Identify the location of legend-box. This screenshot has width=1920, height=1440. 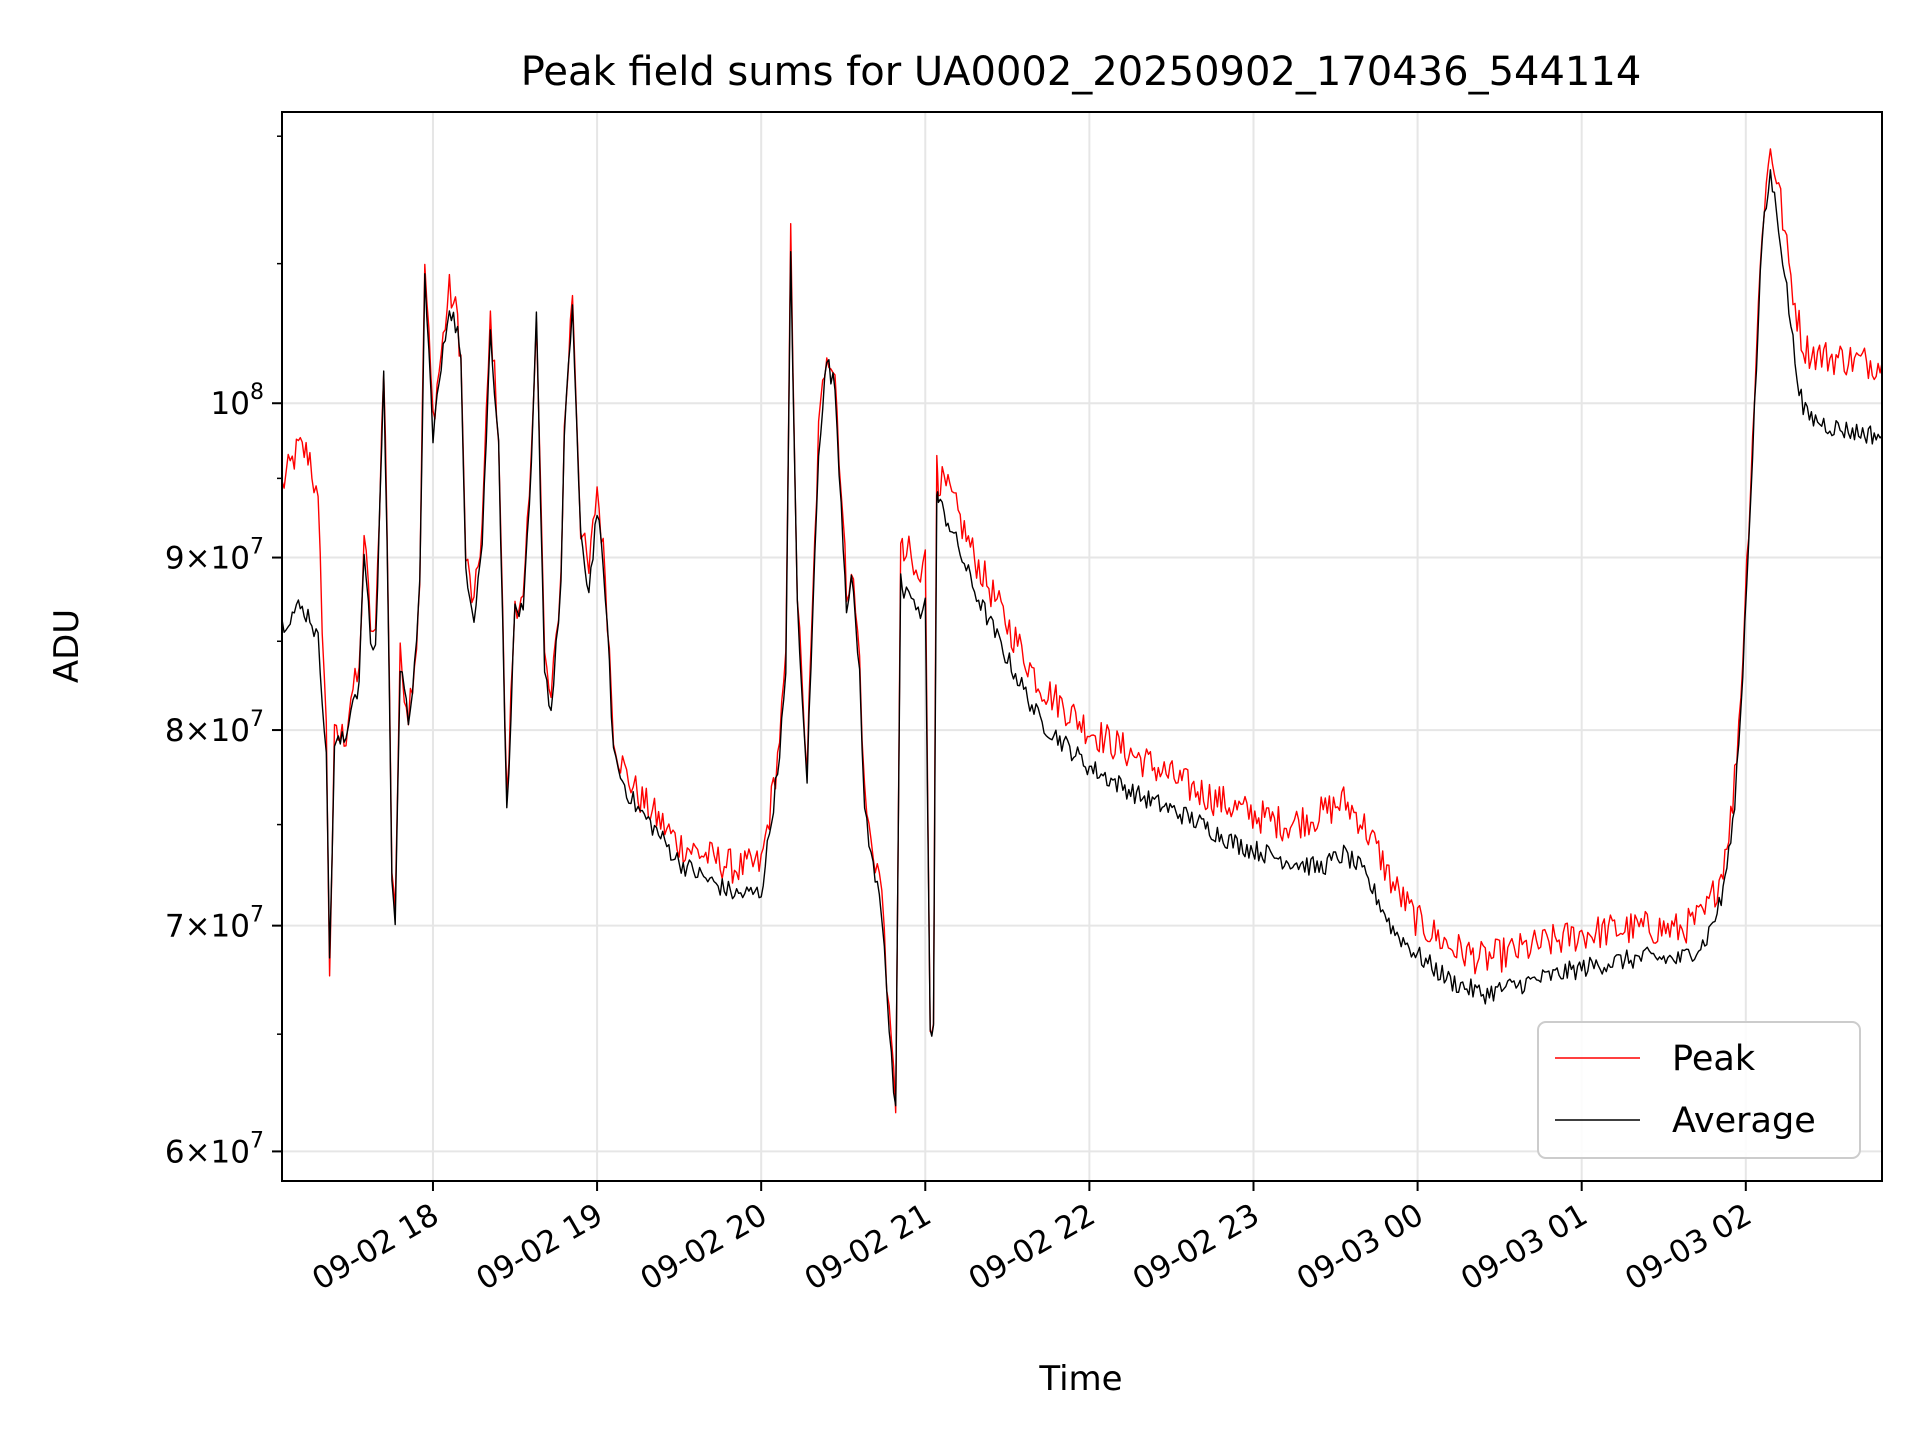
(1699, 1090).